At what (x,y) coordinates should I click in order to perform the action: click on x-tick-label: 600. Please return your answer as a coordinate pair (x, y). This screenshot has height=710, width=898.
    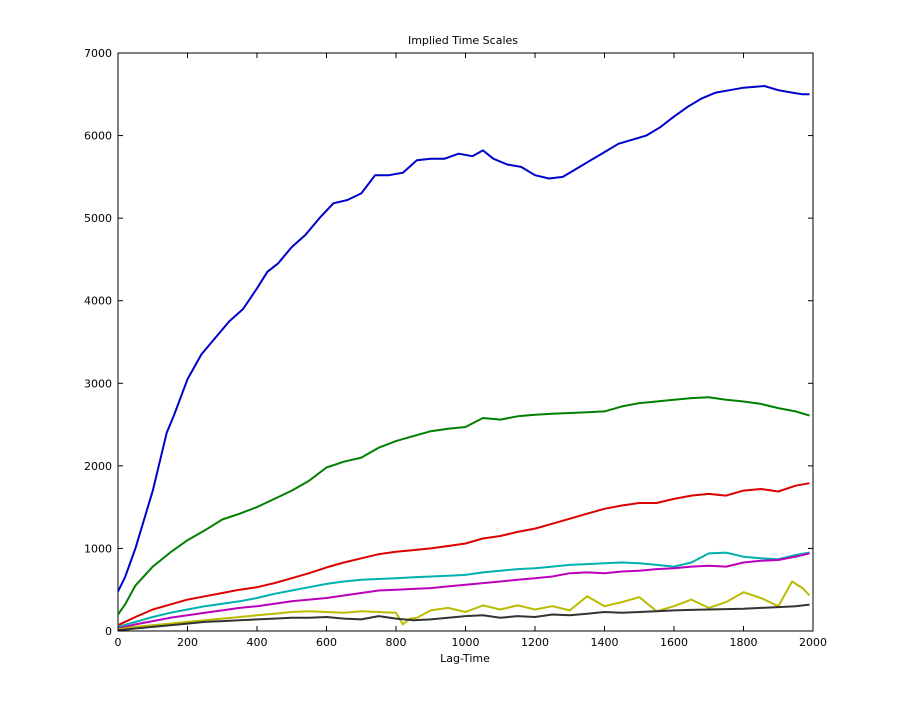
    Looking at the image, I should click on (326, 642).